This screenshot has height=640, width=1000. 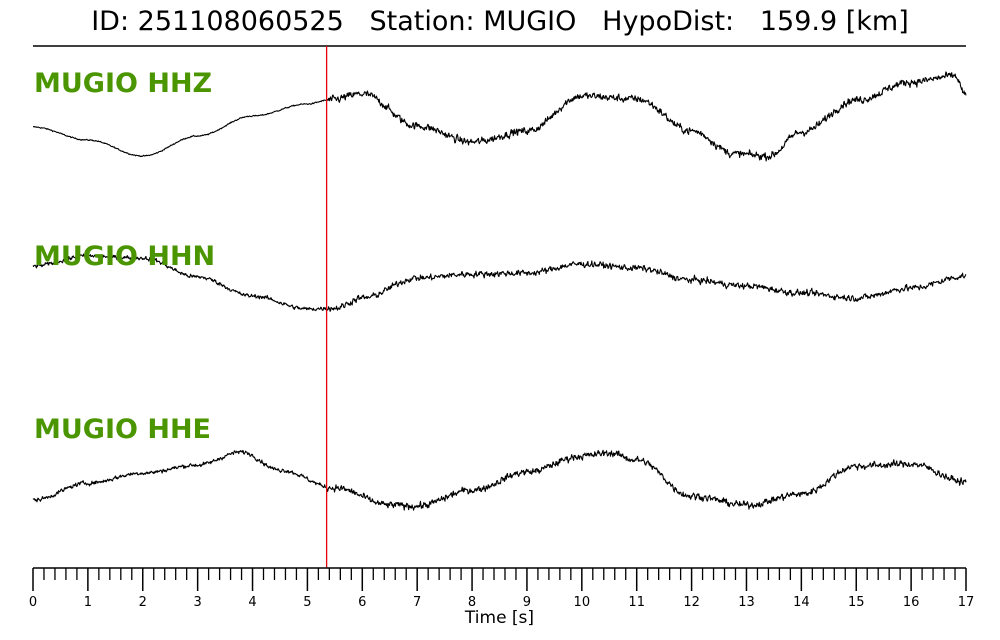 What do you see at coordinates (911, 602) in the screenshot?
I see `x-tick-label: 16` at bounding box center [911, 602].